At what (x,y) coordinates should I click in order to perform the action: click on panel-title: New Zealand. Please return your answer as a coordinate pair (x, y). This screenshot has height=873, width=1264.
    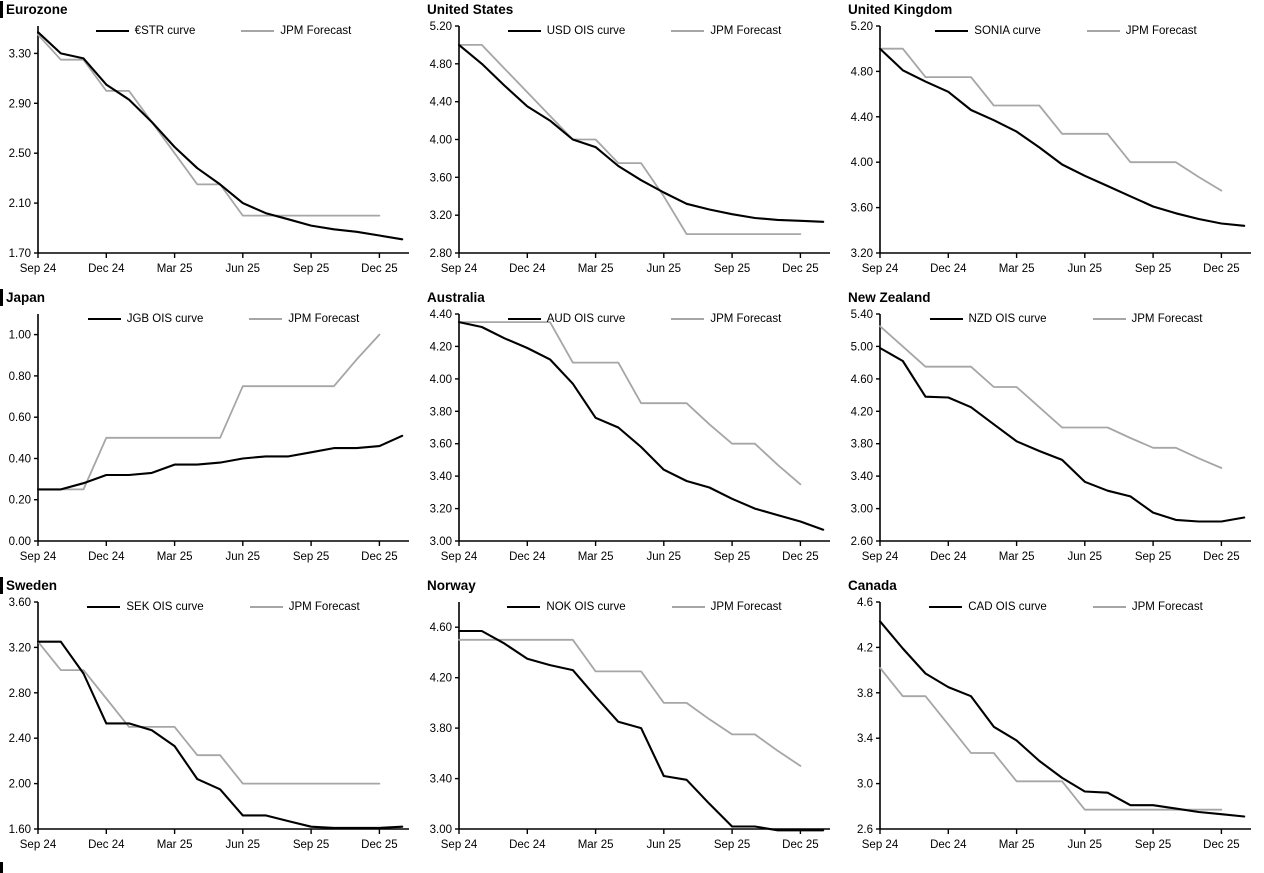
    Looking at the image, I should click on (889, 297).